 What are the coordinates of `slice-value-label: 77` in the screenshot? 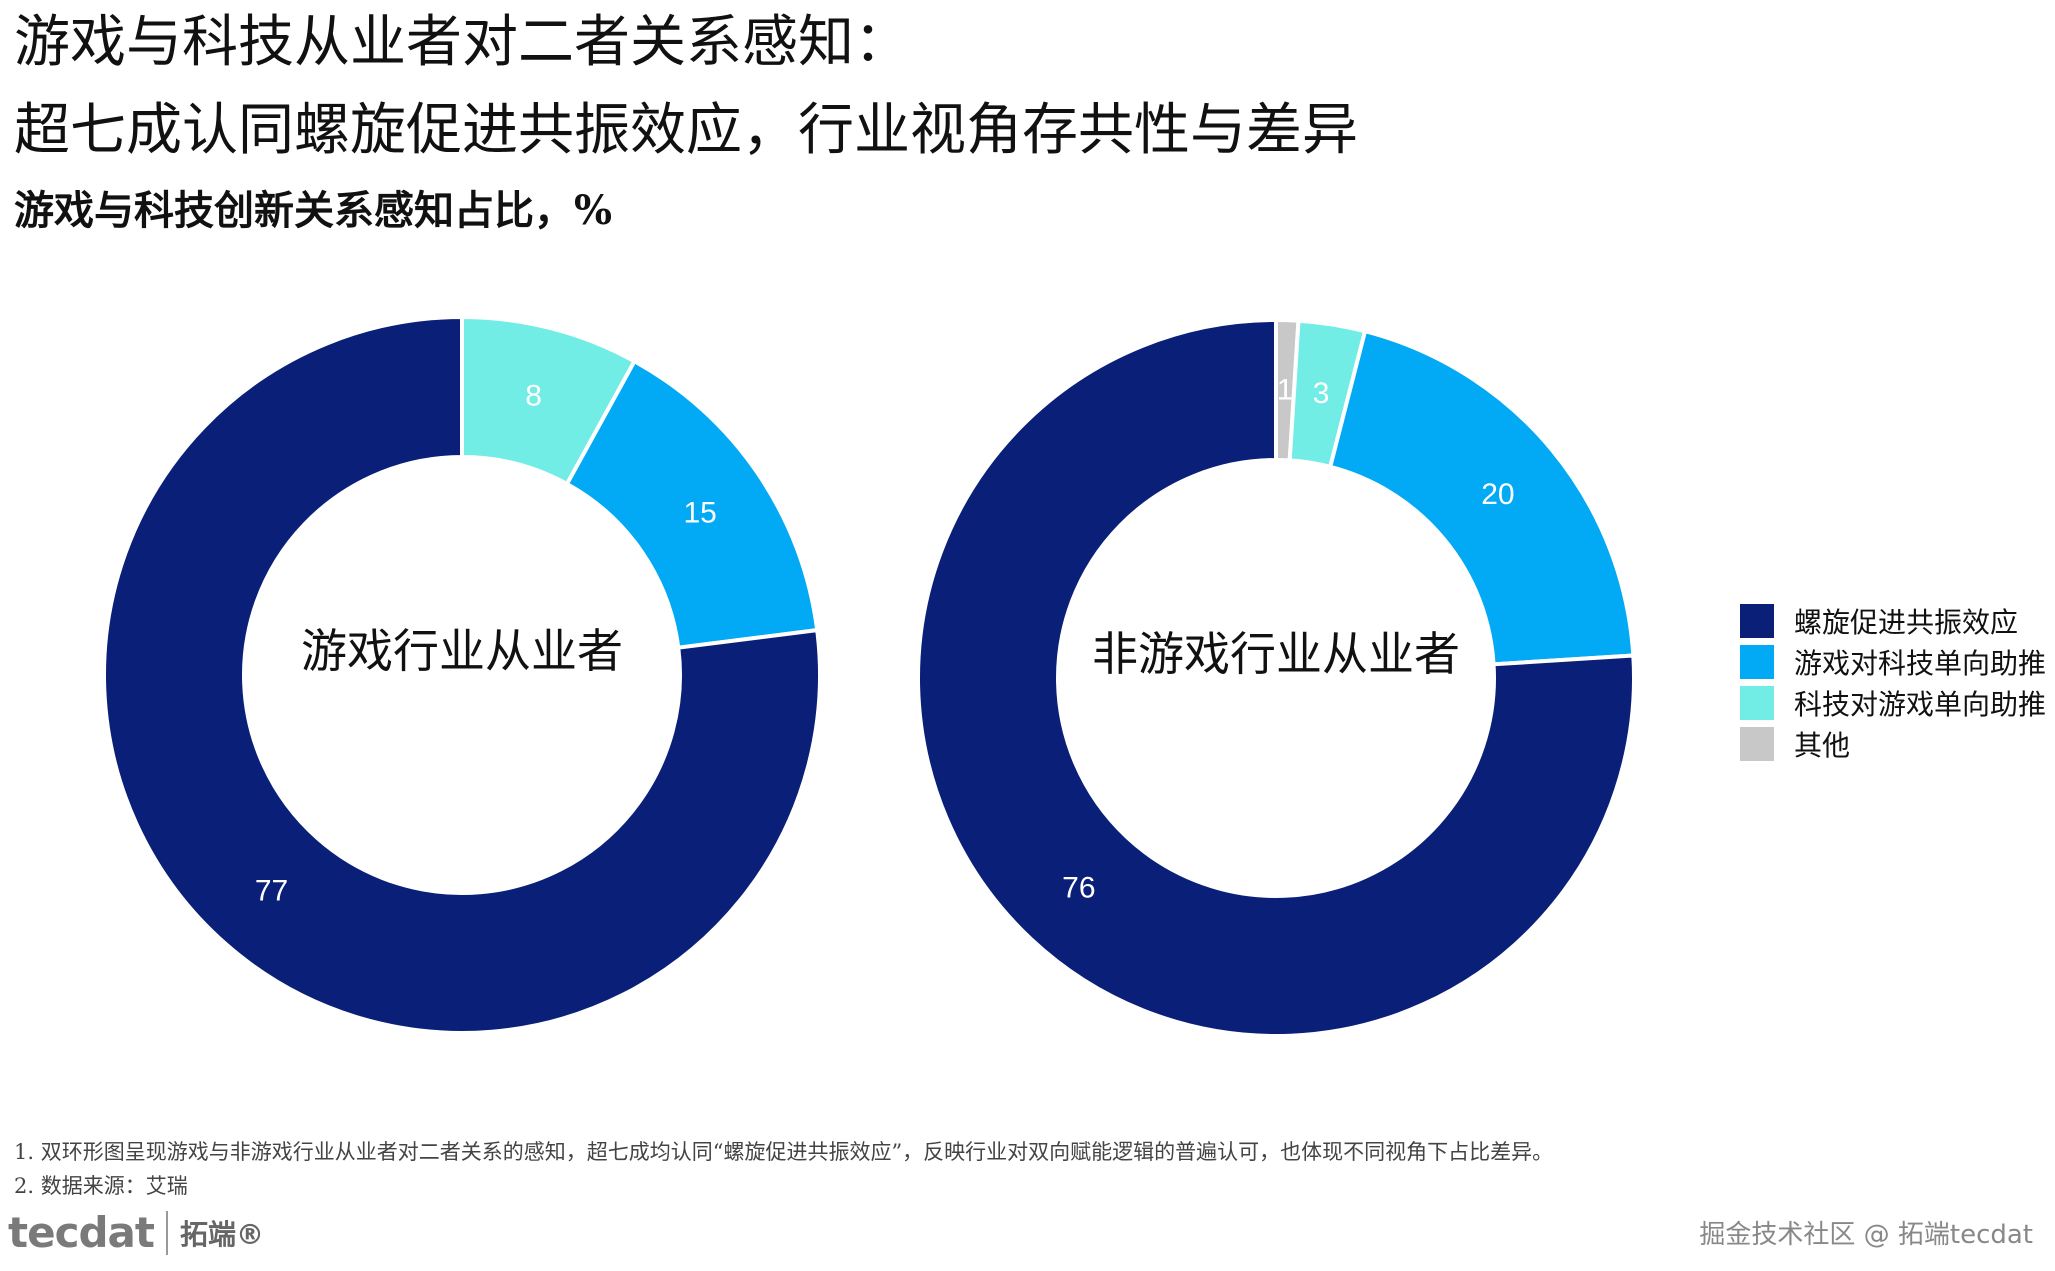 It's located at (271, 891).